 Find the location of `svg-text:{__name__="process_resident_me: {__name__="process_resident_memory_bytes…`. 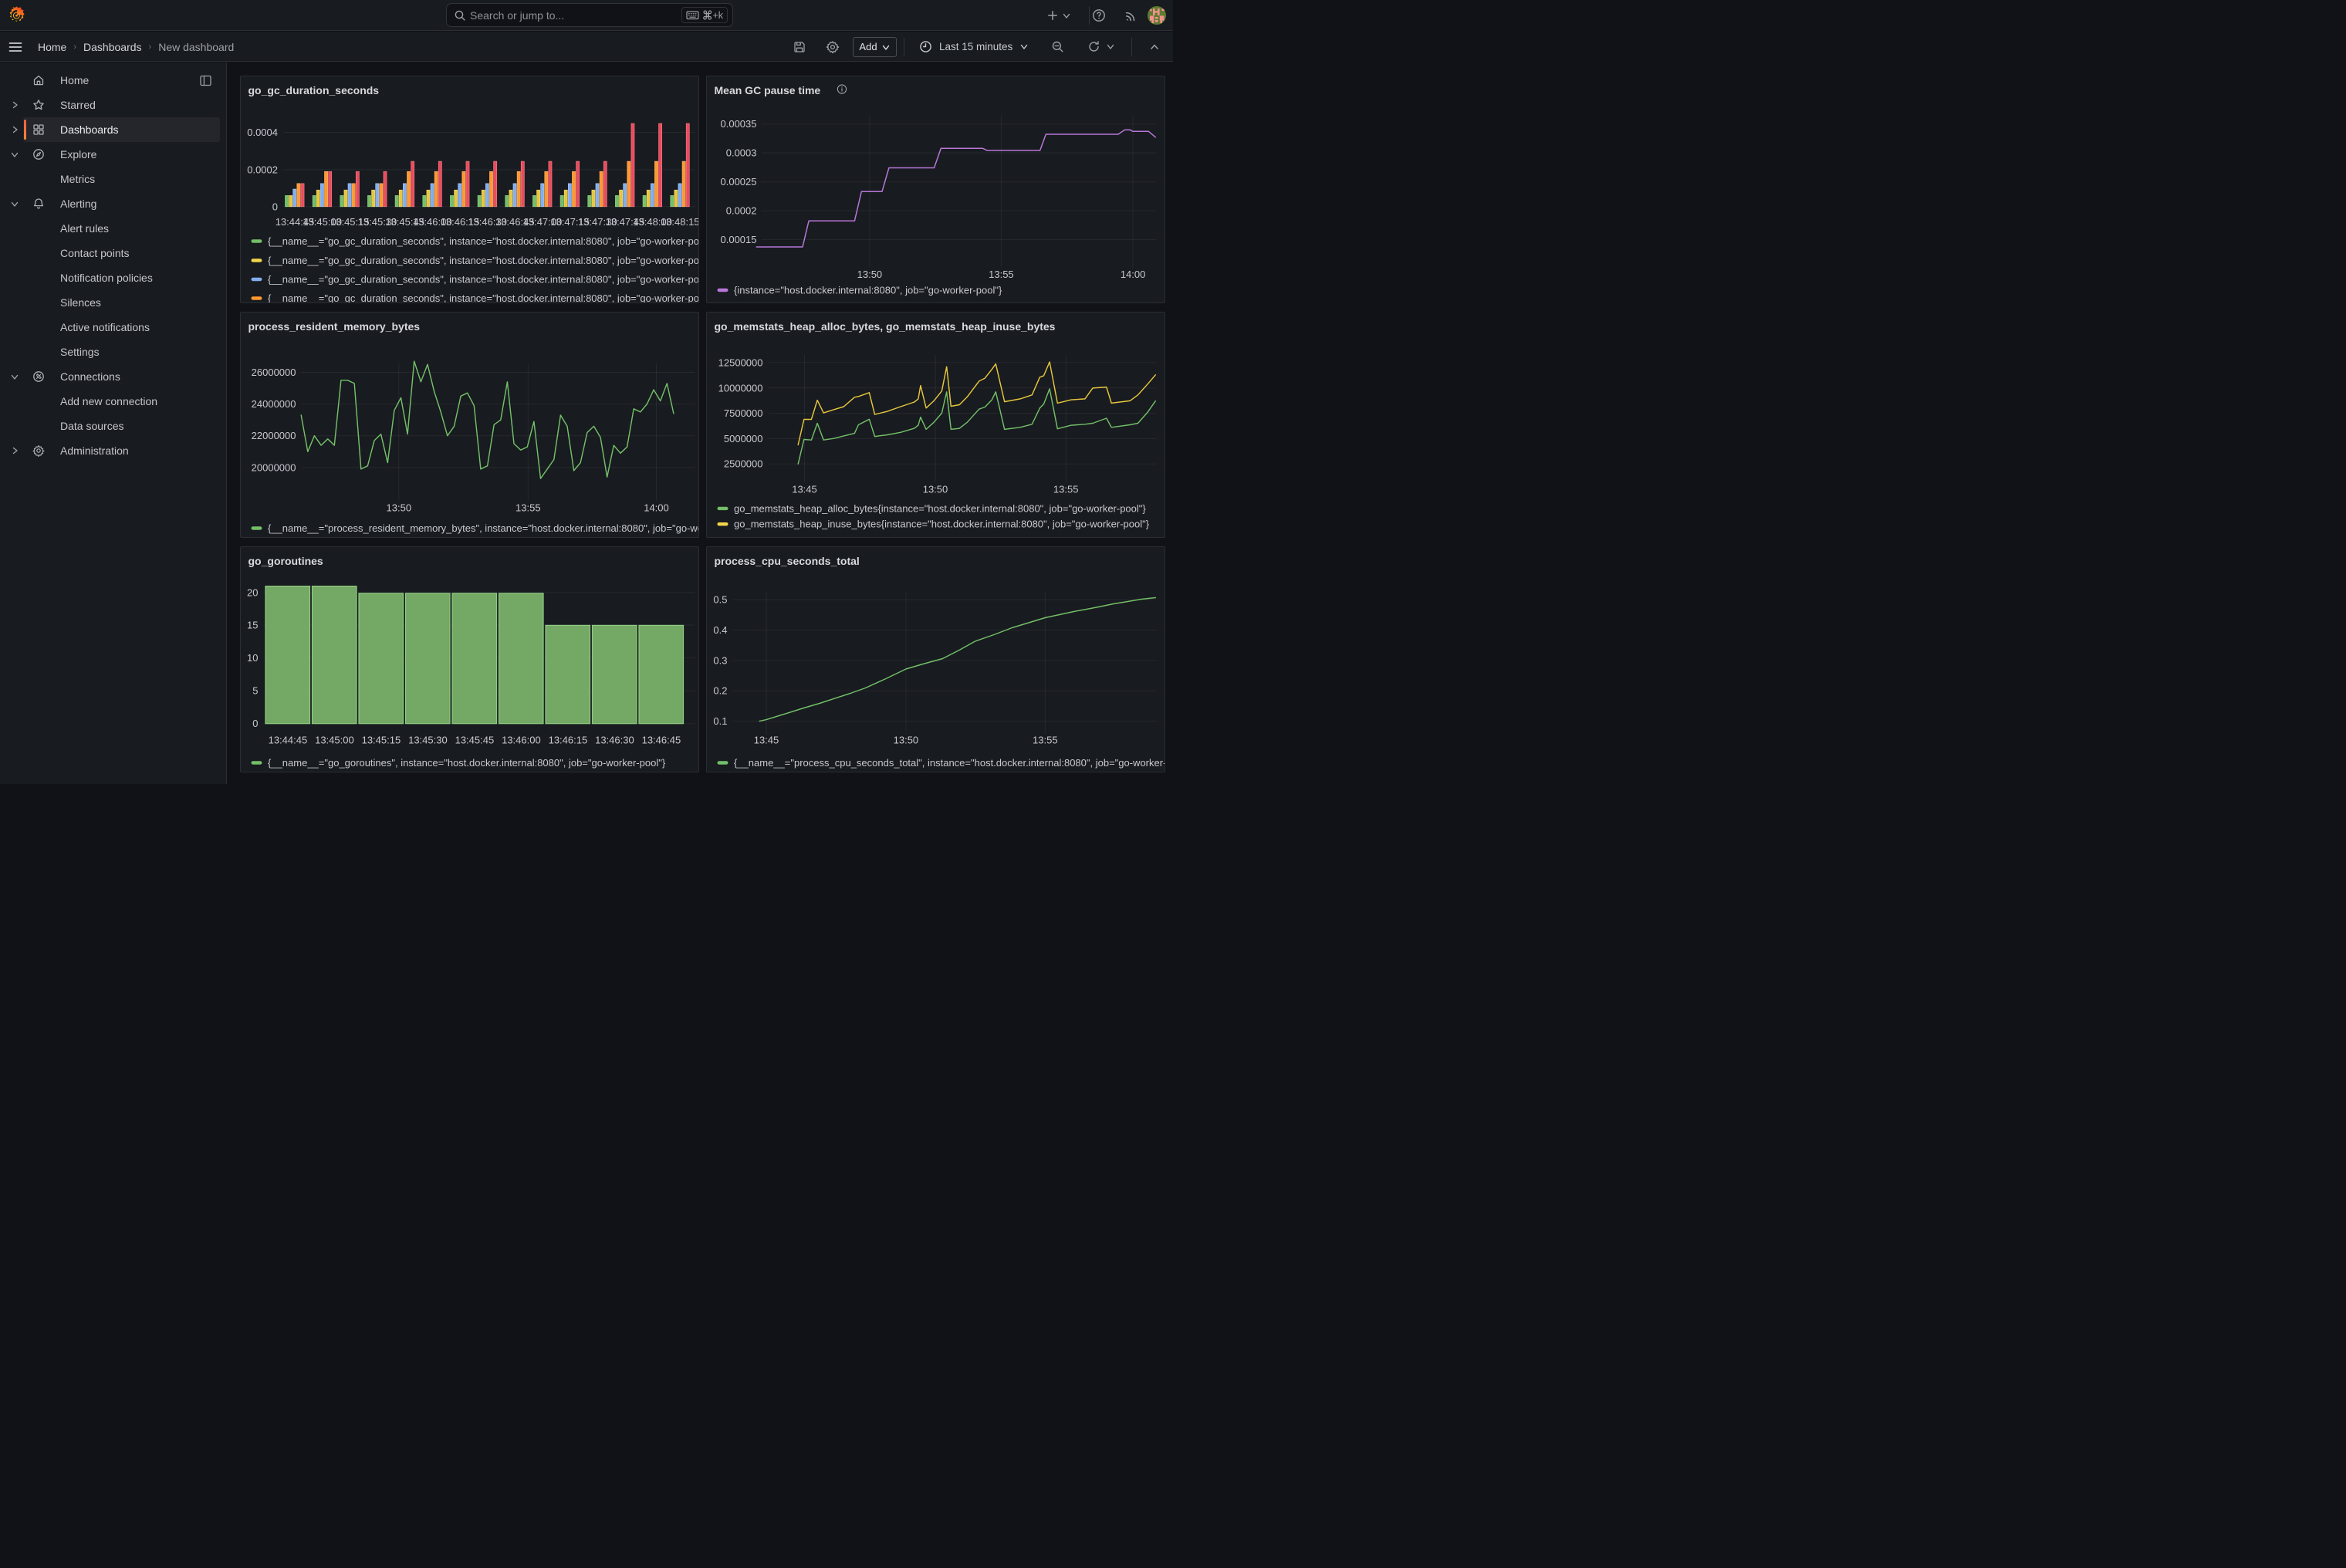

svg-text:{__name__="process_resident_me: {__name__="process_resident_memory_bytes… is located at coordinates (484, 528).